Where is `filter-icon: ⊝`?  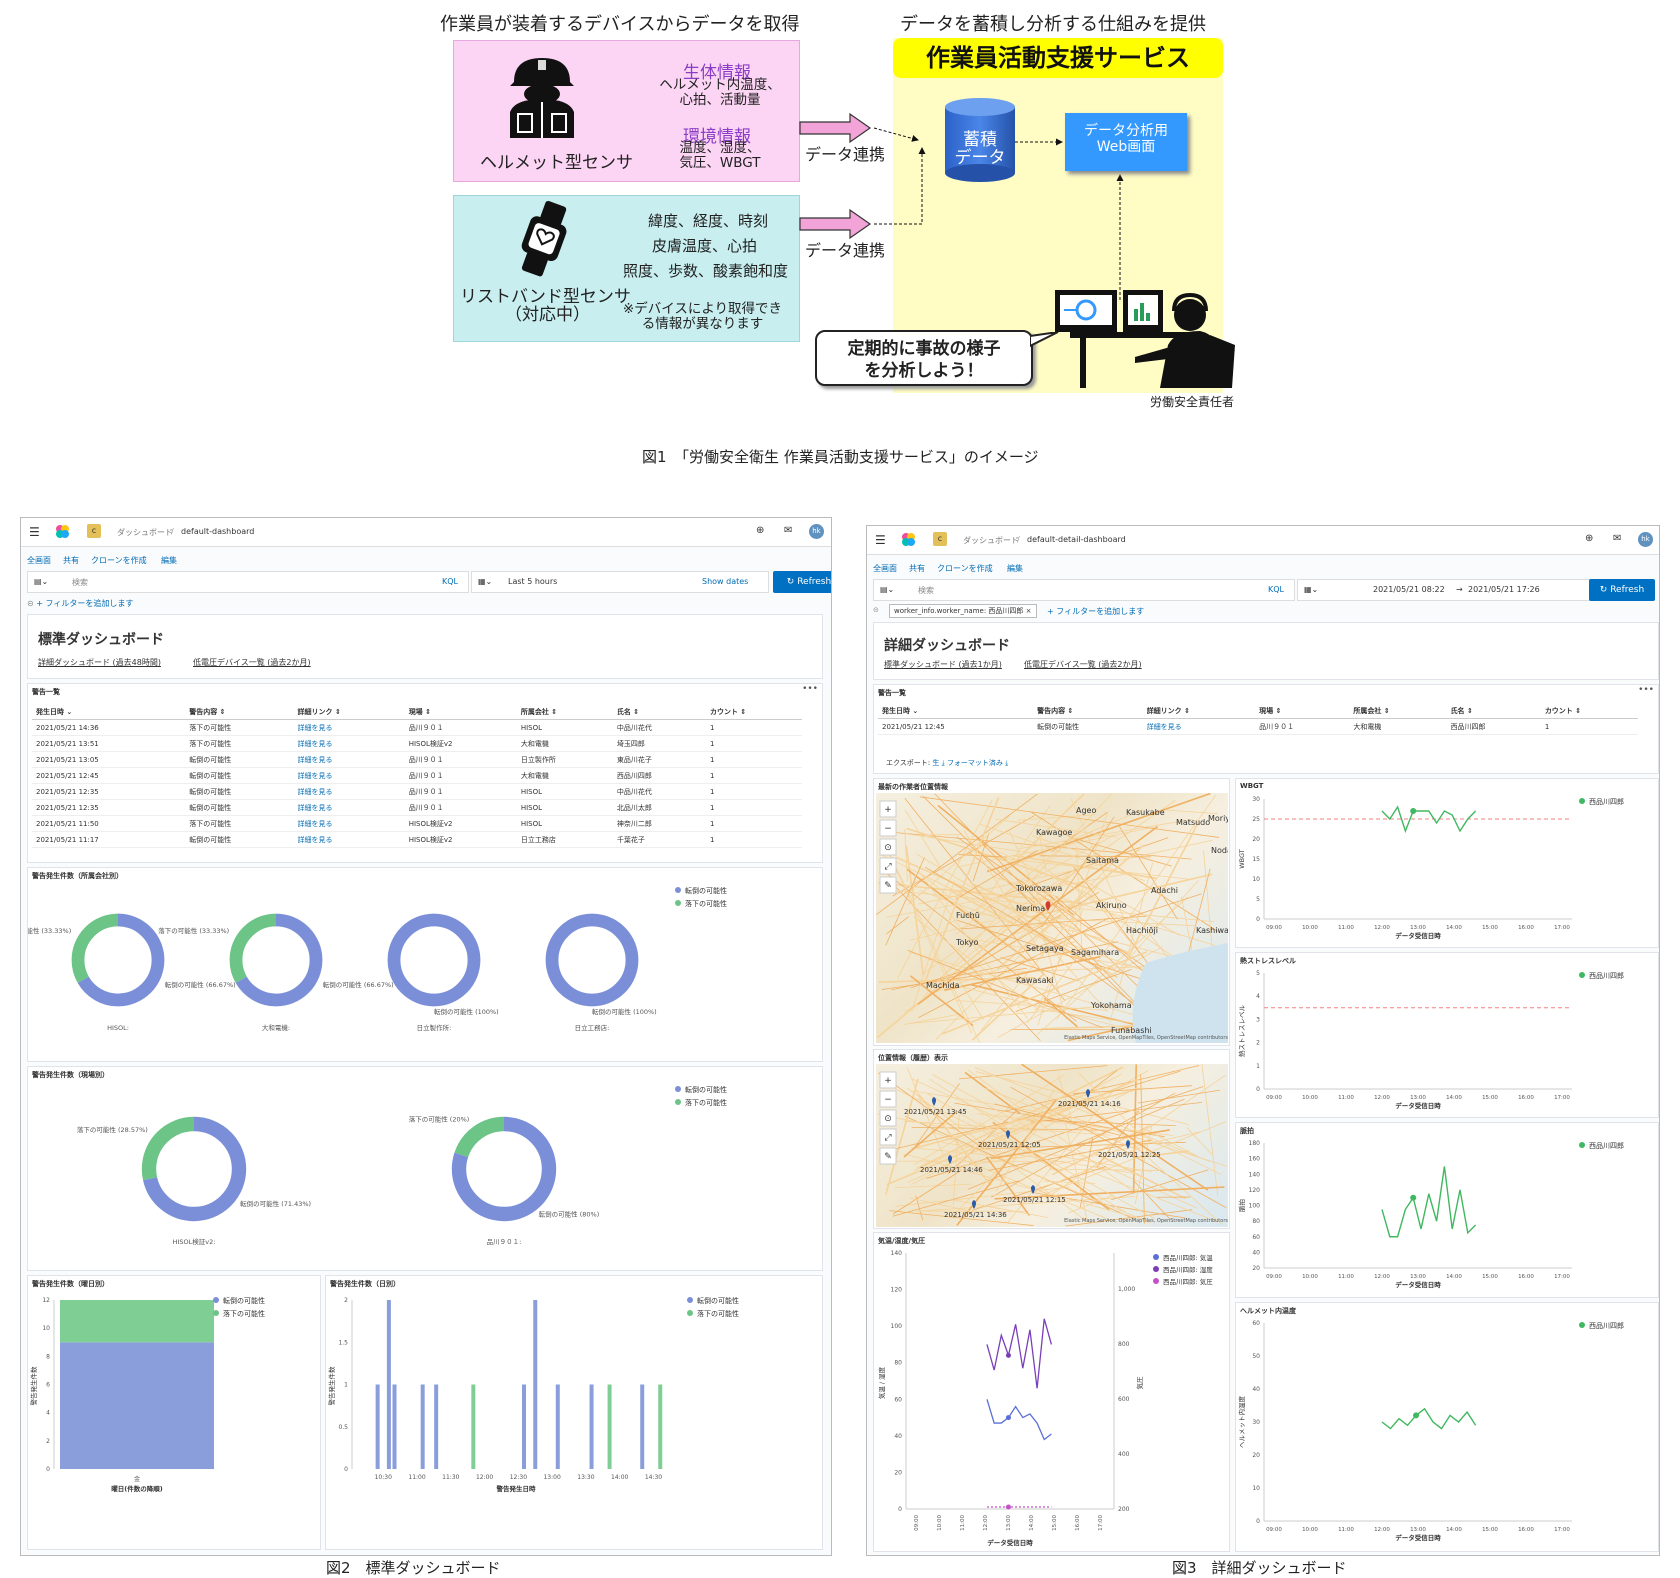
filter-icon: ⊝ is located at coordinates (876, 610).